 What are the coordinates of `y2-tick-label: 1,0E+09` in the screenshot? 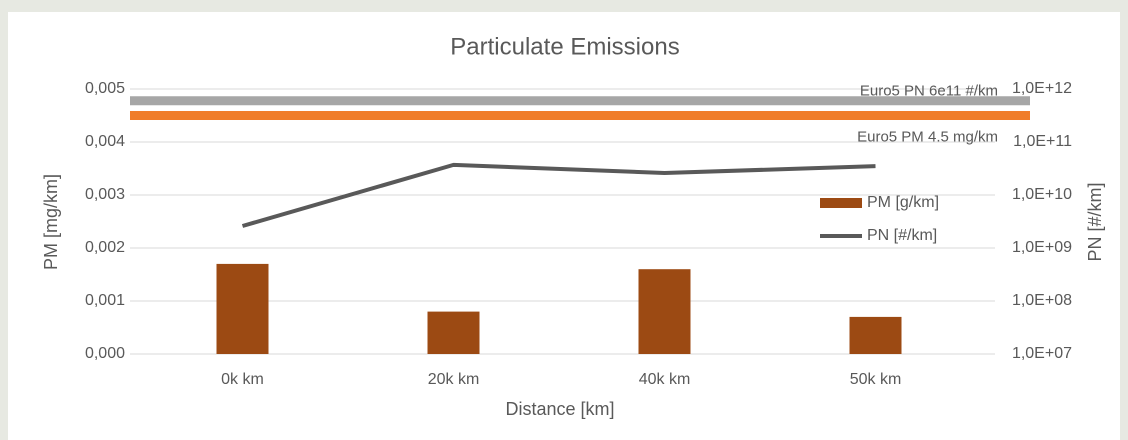 It's located at (1042, 247).